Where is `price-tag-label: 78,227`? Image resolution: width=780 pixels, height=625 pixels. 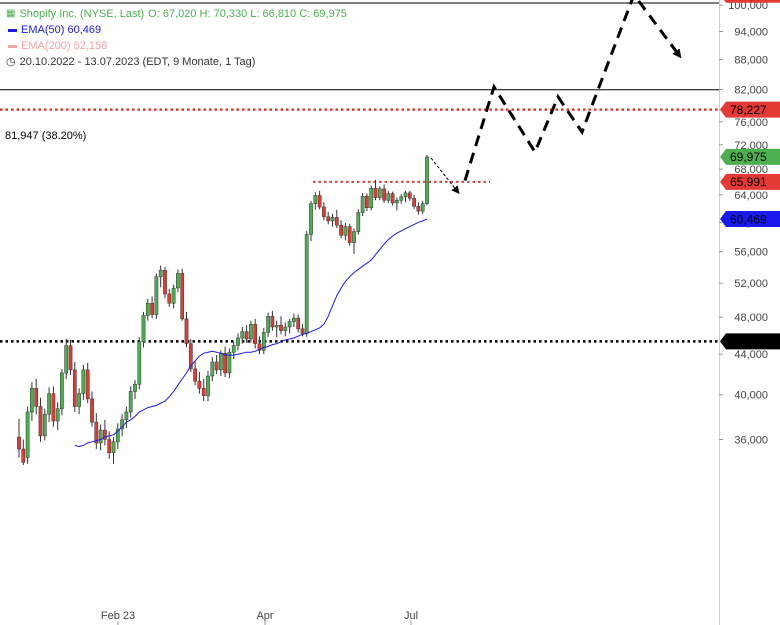 price-tag-label: 78,227 is located at coordinates (748, 110).